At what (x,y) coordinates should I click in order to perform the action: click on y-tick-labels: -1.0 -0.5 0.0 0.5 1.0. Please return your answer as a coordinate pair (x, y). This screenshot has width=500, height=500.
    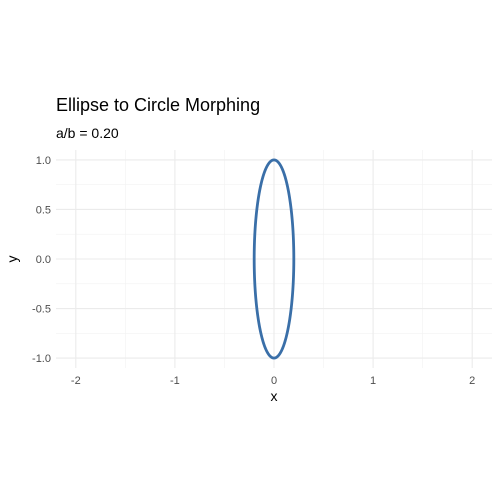
    Looking at the image, I should click on (41, 260).